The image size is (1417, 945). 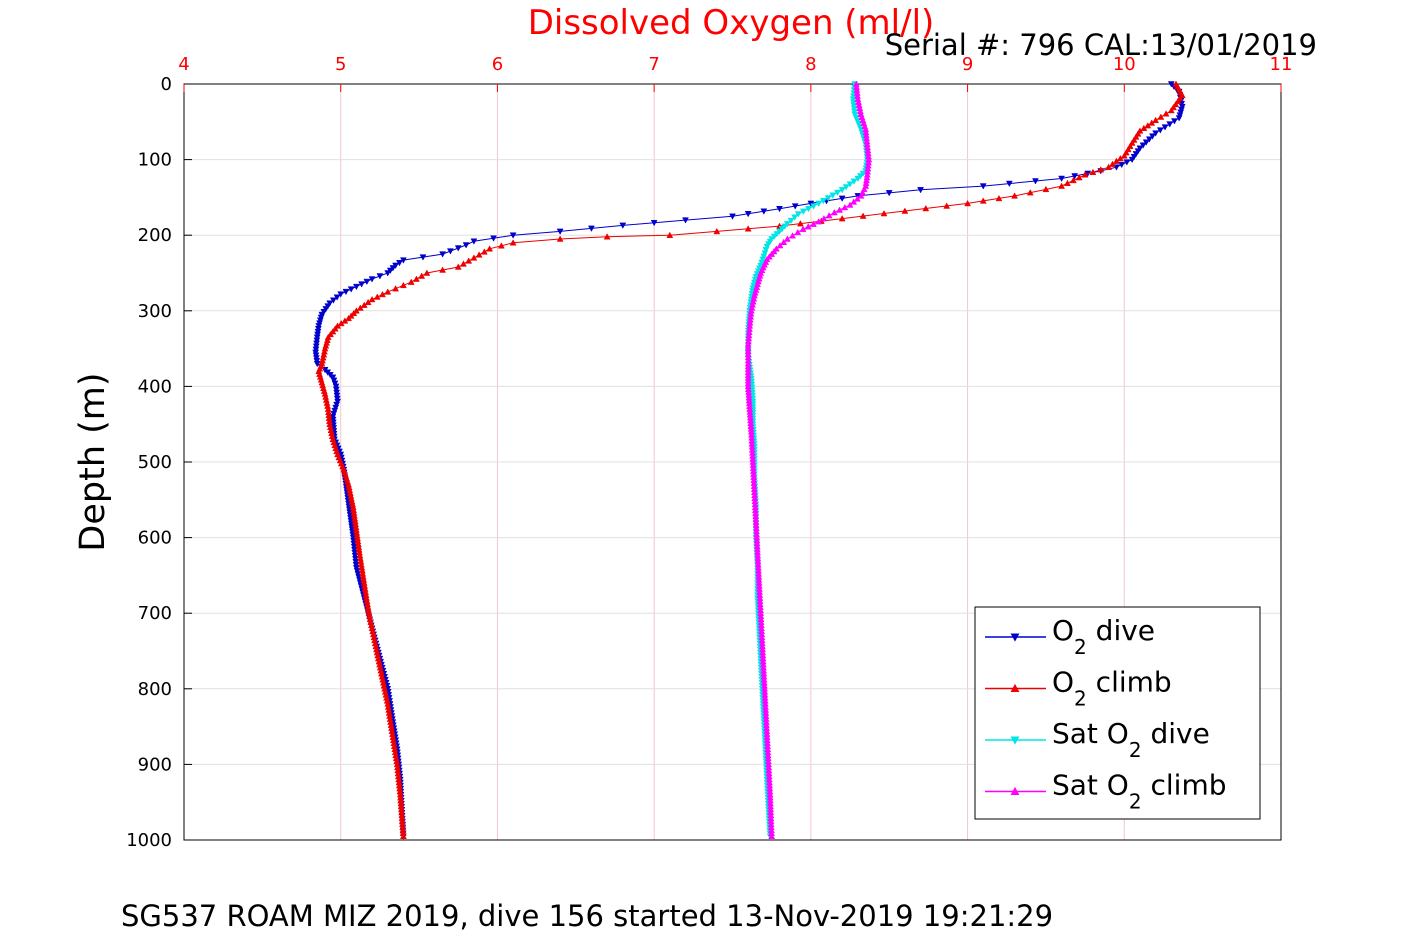 I want to click on x-tick-labels: 4 5 6 7 8 9 10 11, so click(x=735, y=64).